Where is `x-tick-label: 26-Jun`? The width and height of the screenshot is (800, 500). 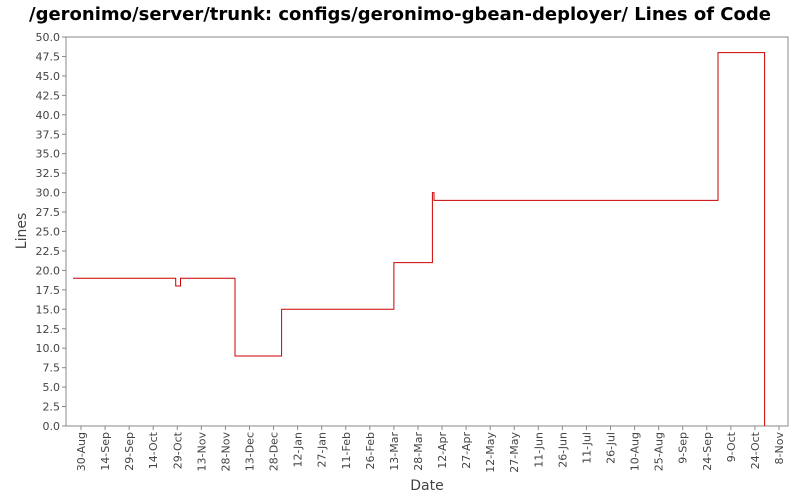
x-tick-label: 26-Jun is located at coordinates (562, 450).